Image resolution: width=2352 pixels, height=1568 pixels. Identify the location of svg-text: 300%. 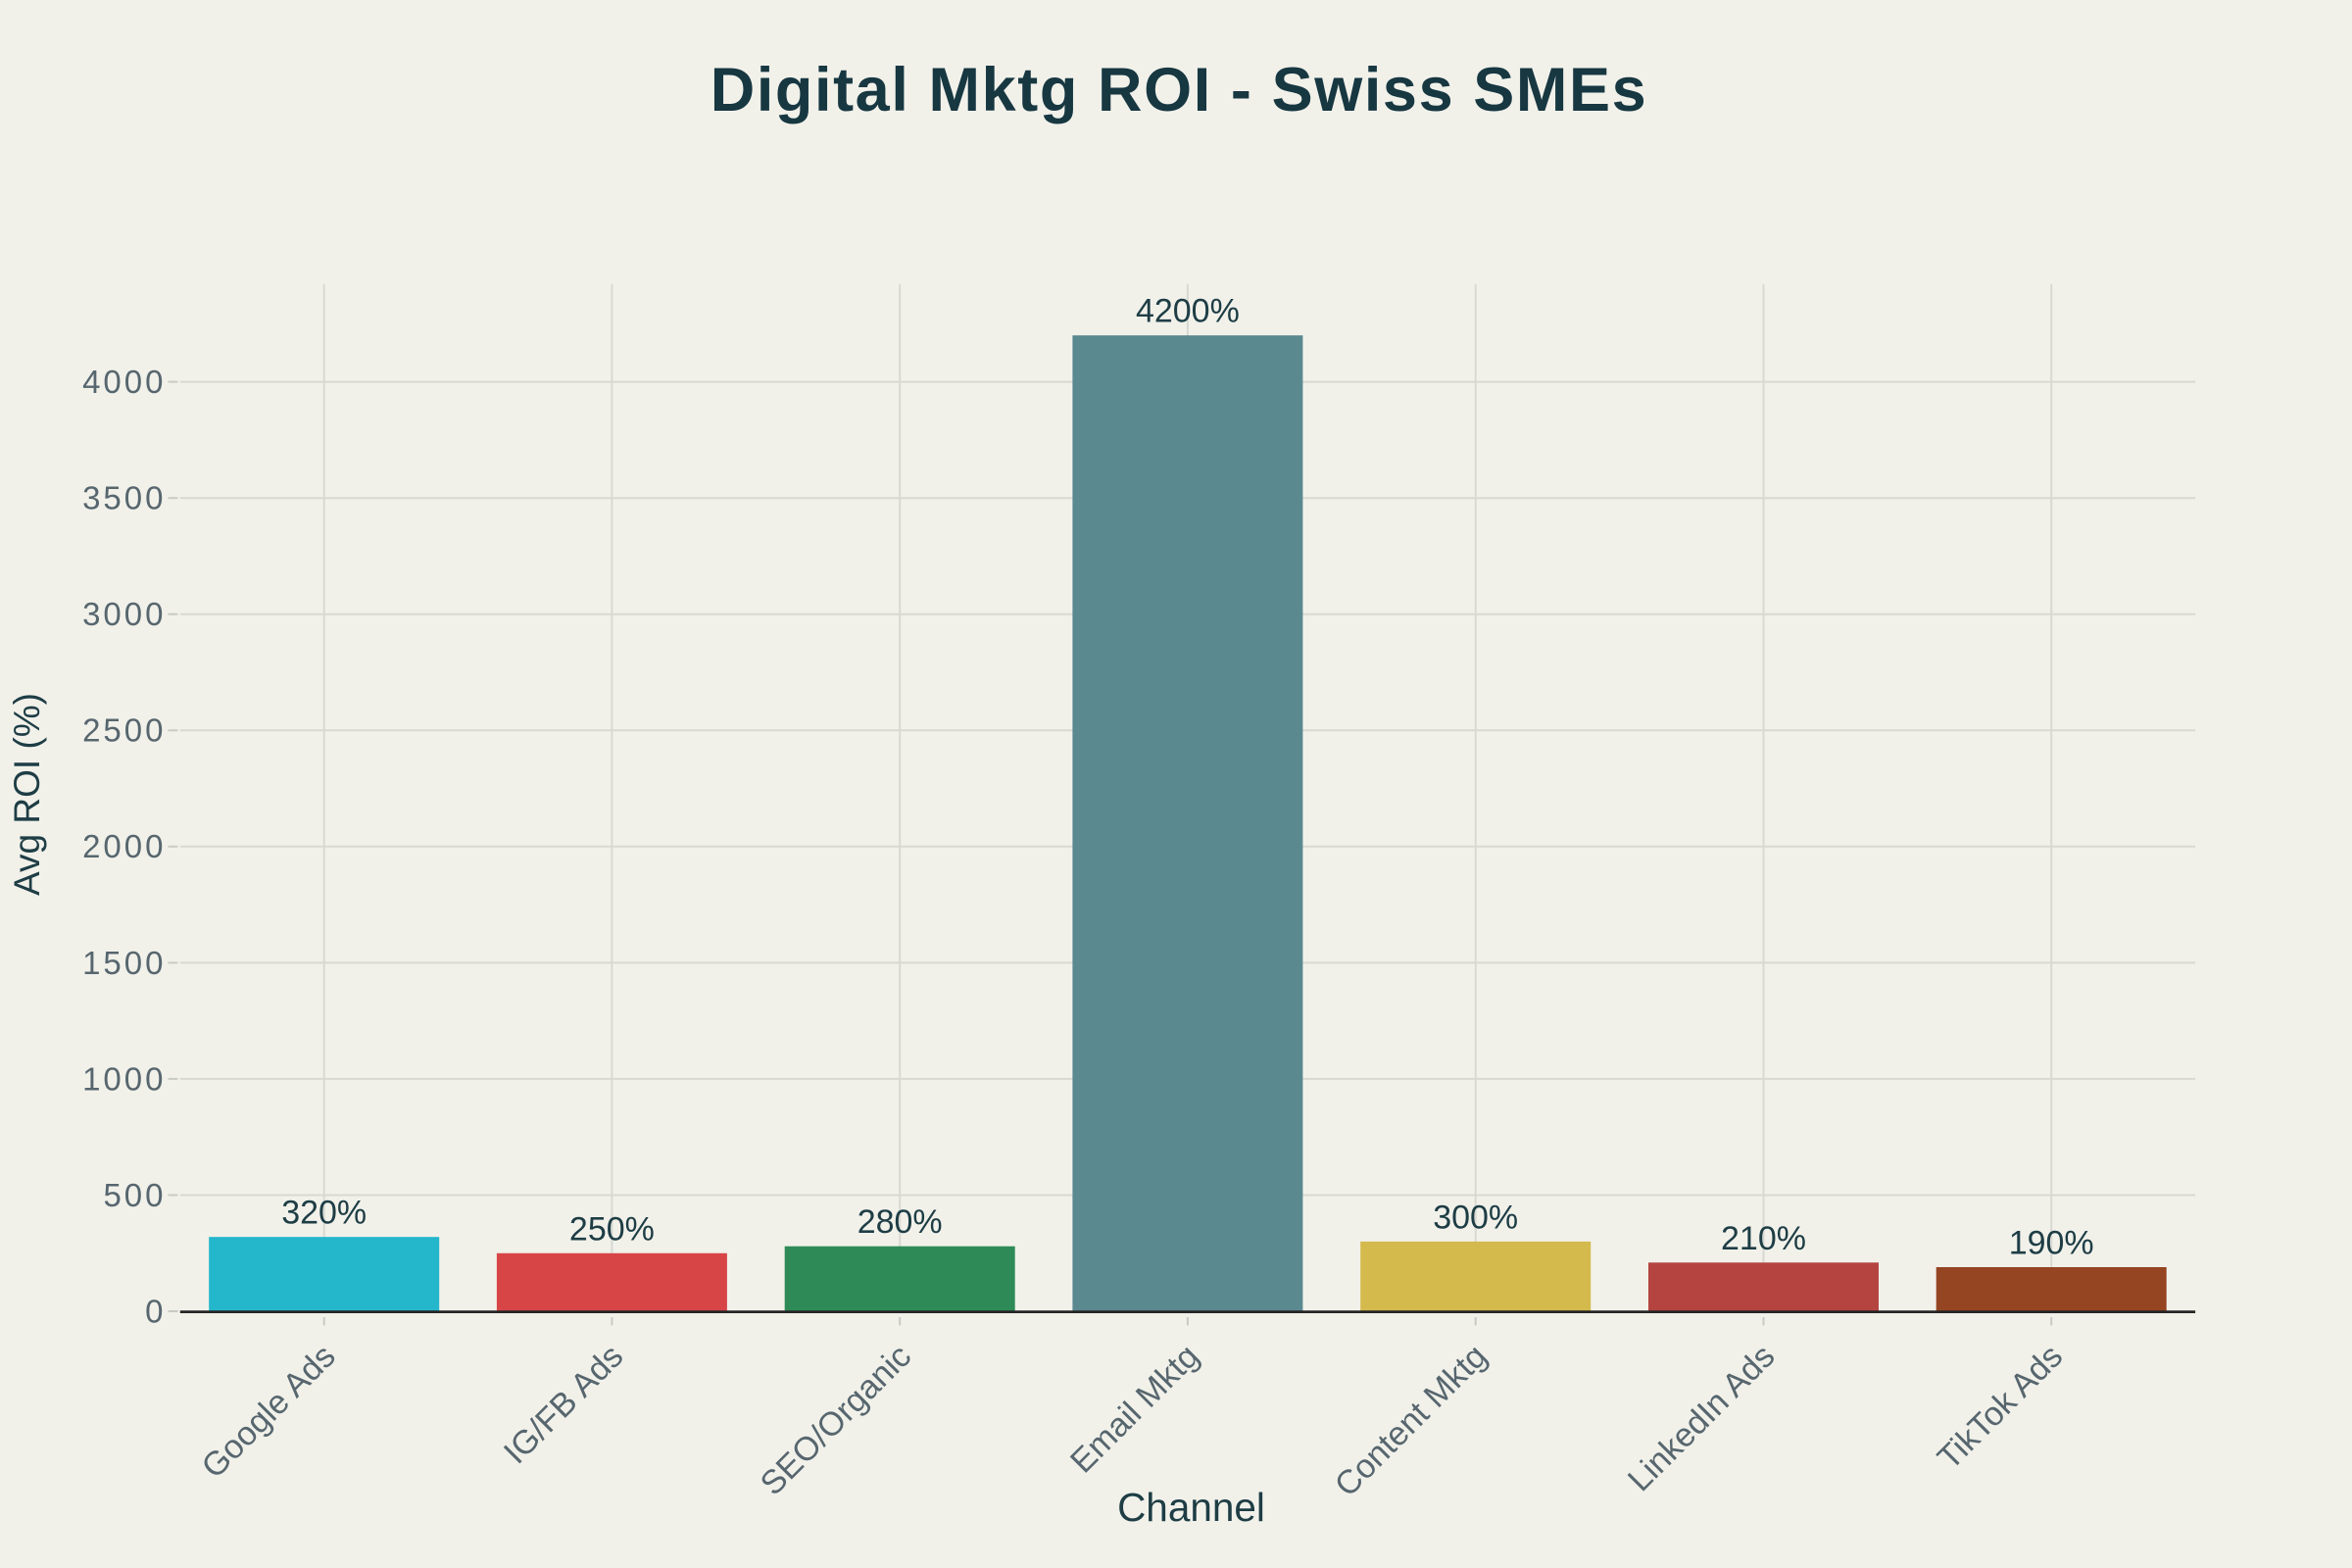
(1475, 1217).